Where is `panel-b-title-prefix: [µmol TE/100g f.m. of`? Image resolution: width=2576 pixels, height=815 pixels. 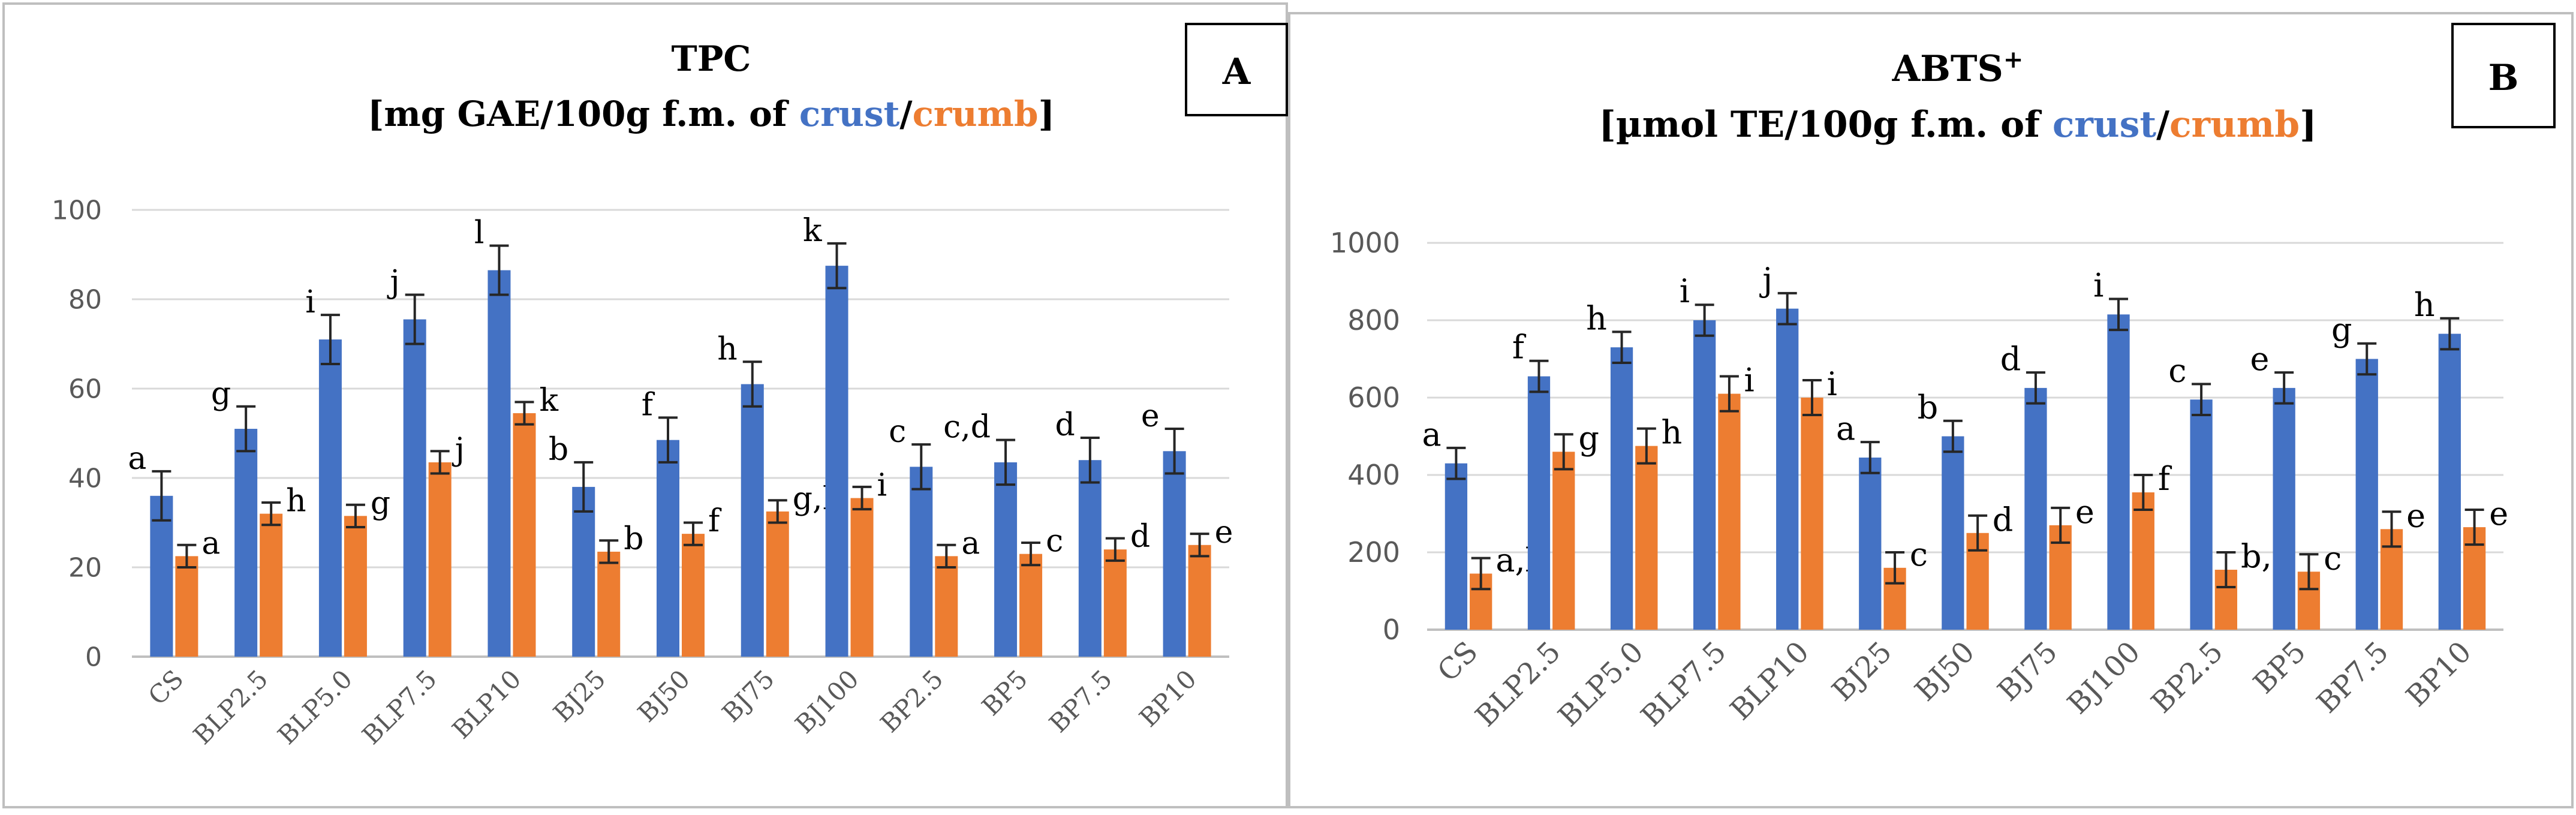 panel-b-title-prefix: [µmol TE/100g f.m. of is located at coordinates (1826, 125).